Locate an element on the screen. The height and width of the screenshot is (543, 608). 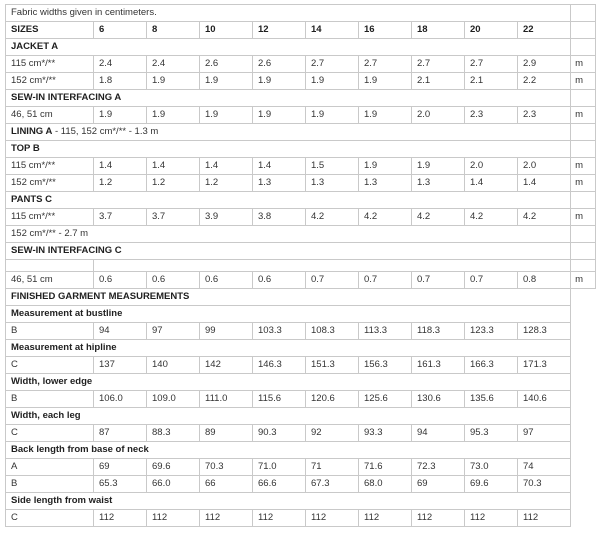
table-row: SEW-IN INTERFACING A is located at coordinates (300, 98).